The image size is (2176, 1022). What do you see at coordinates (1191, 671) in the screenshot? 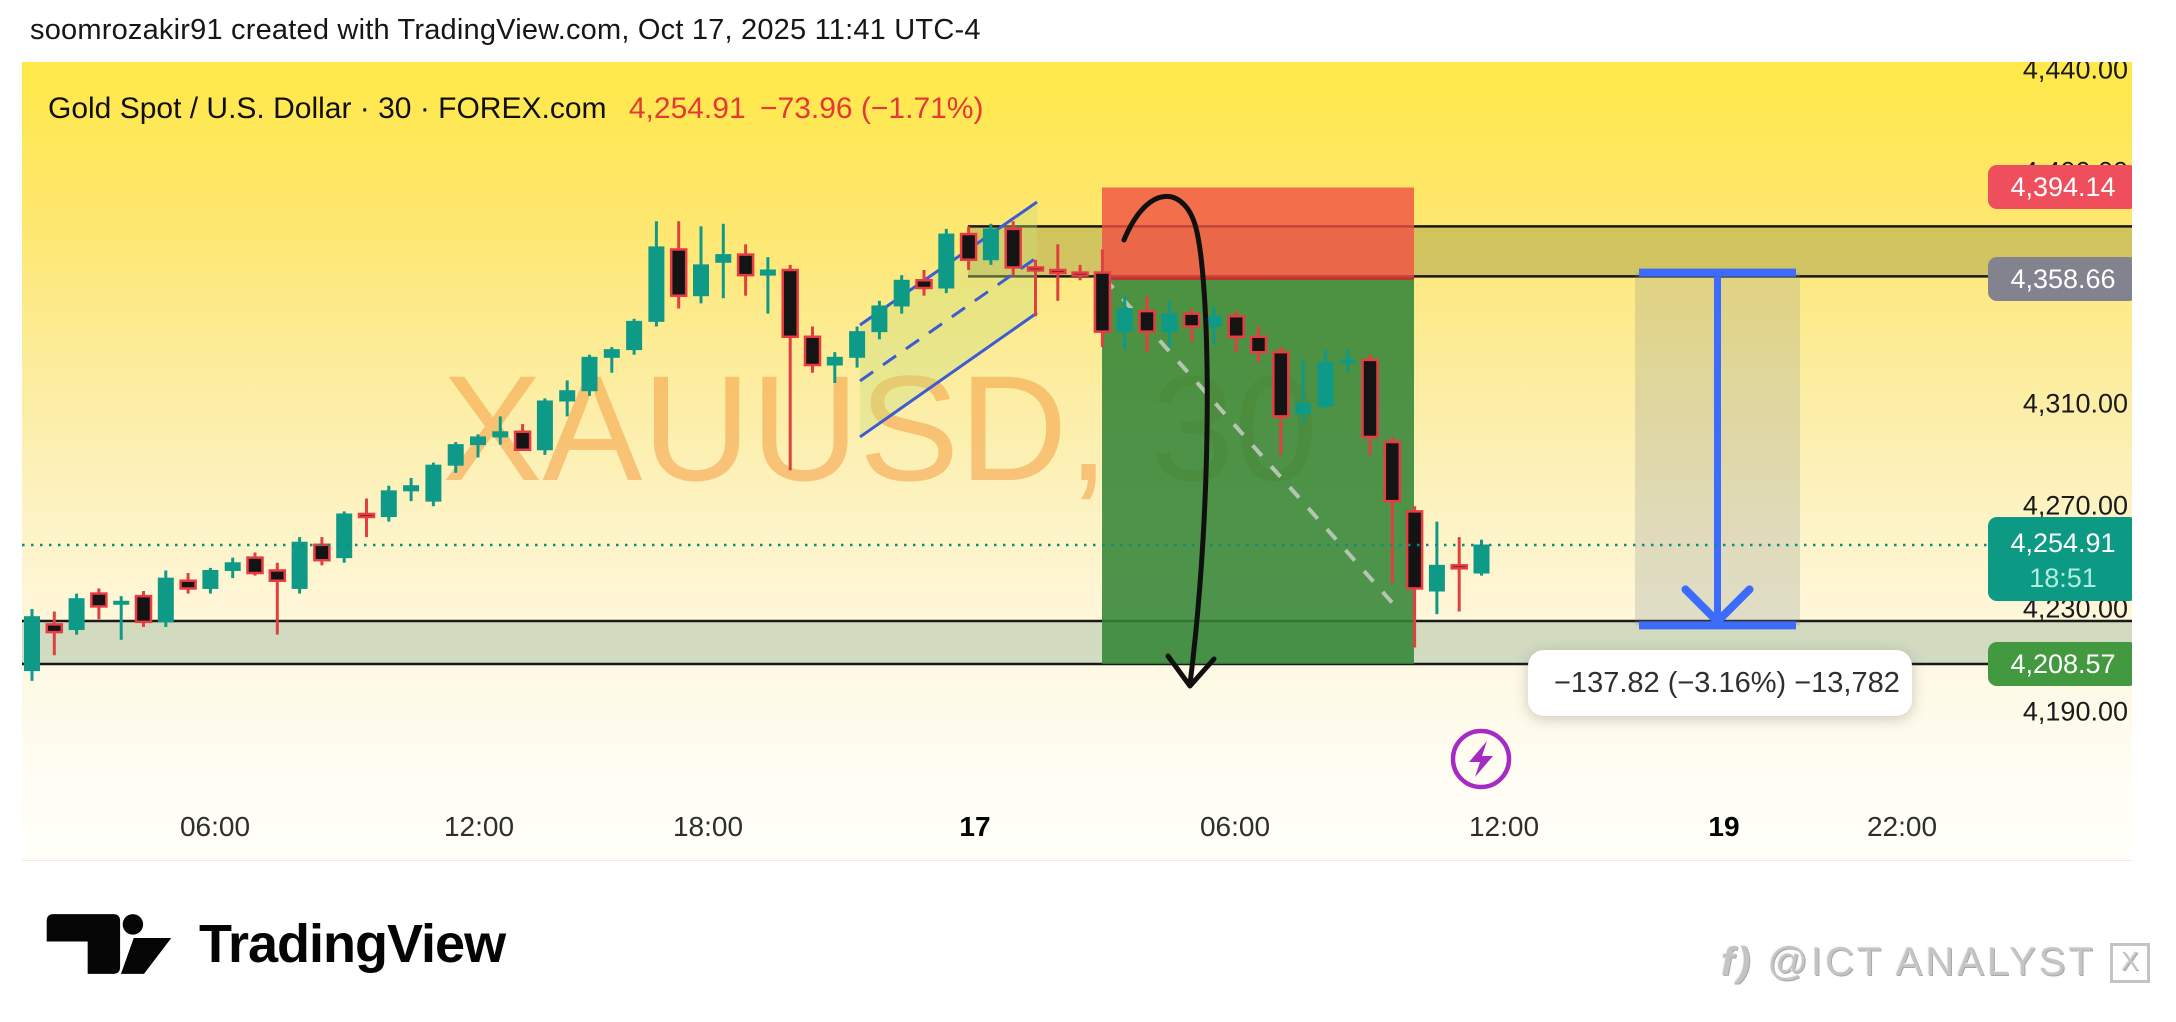
I see `drawn-arrowhead-icon` at bounding box center [1191, 671].